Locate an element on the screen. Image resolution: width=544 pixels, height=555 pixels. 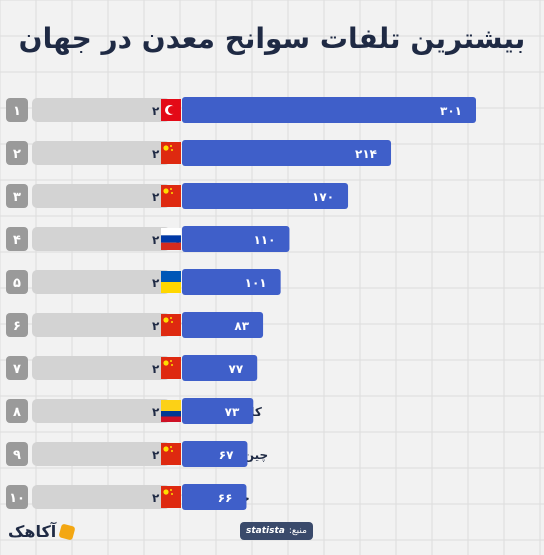
logo-text: آکاهک is located at coordinates (32, 531).